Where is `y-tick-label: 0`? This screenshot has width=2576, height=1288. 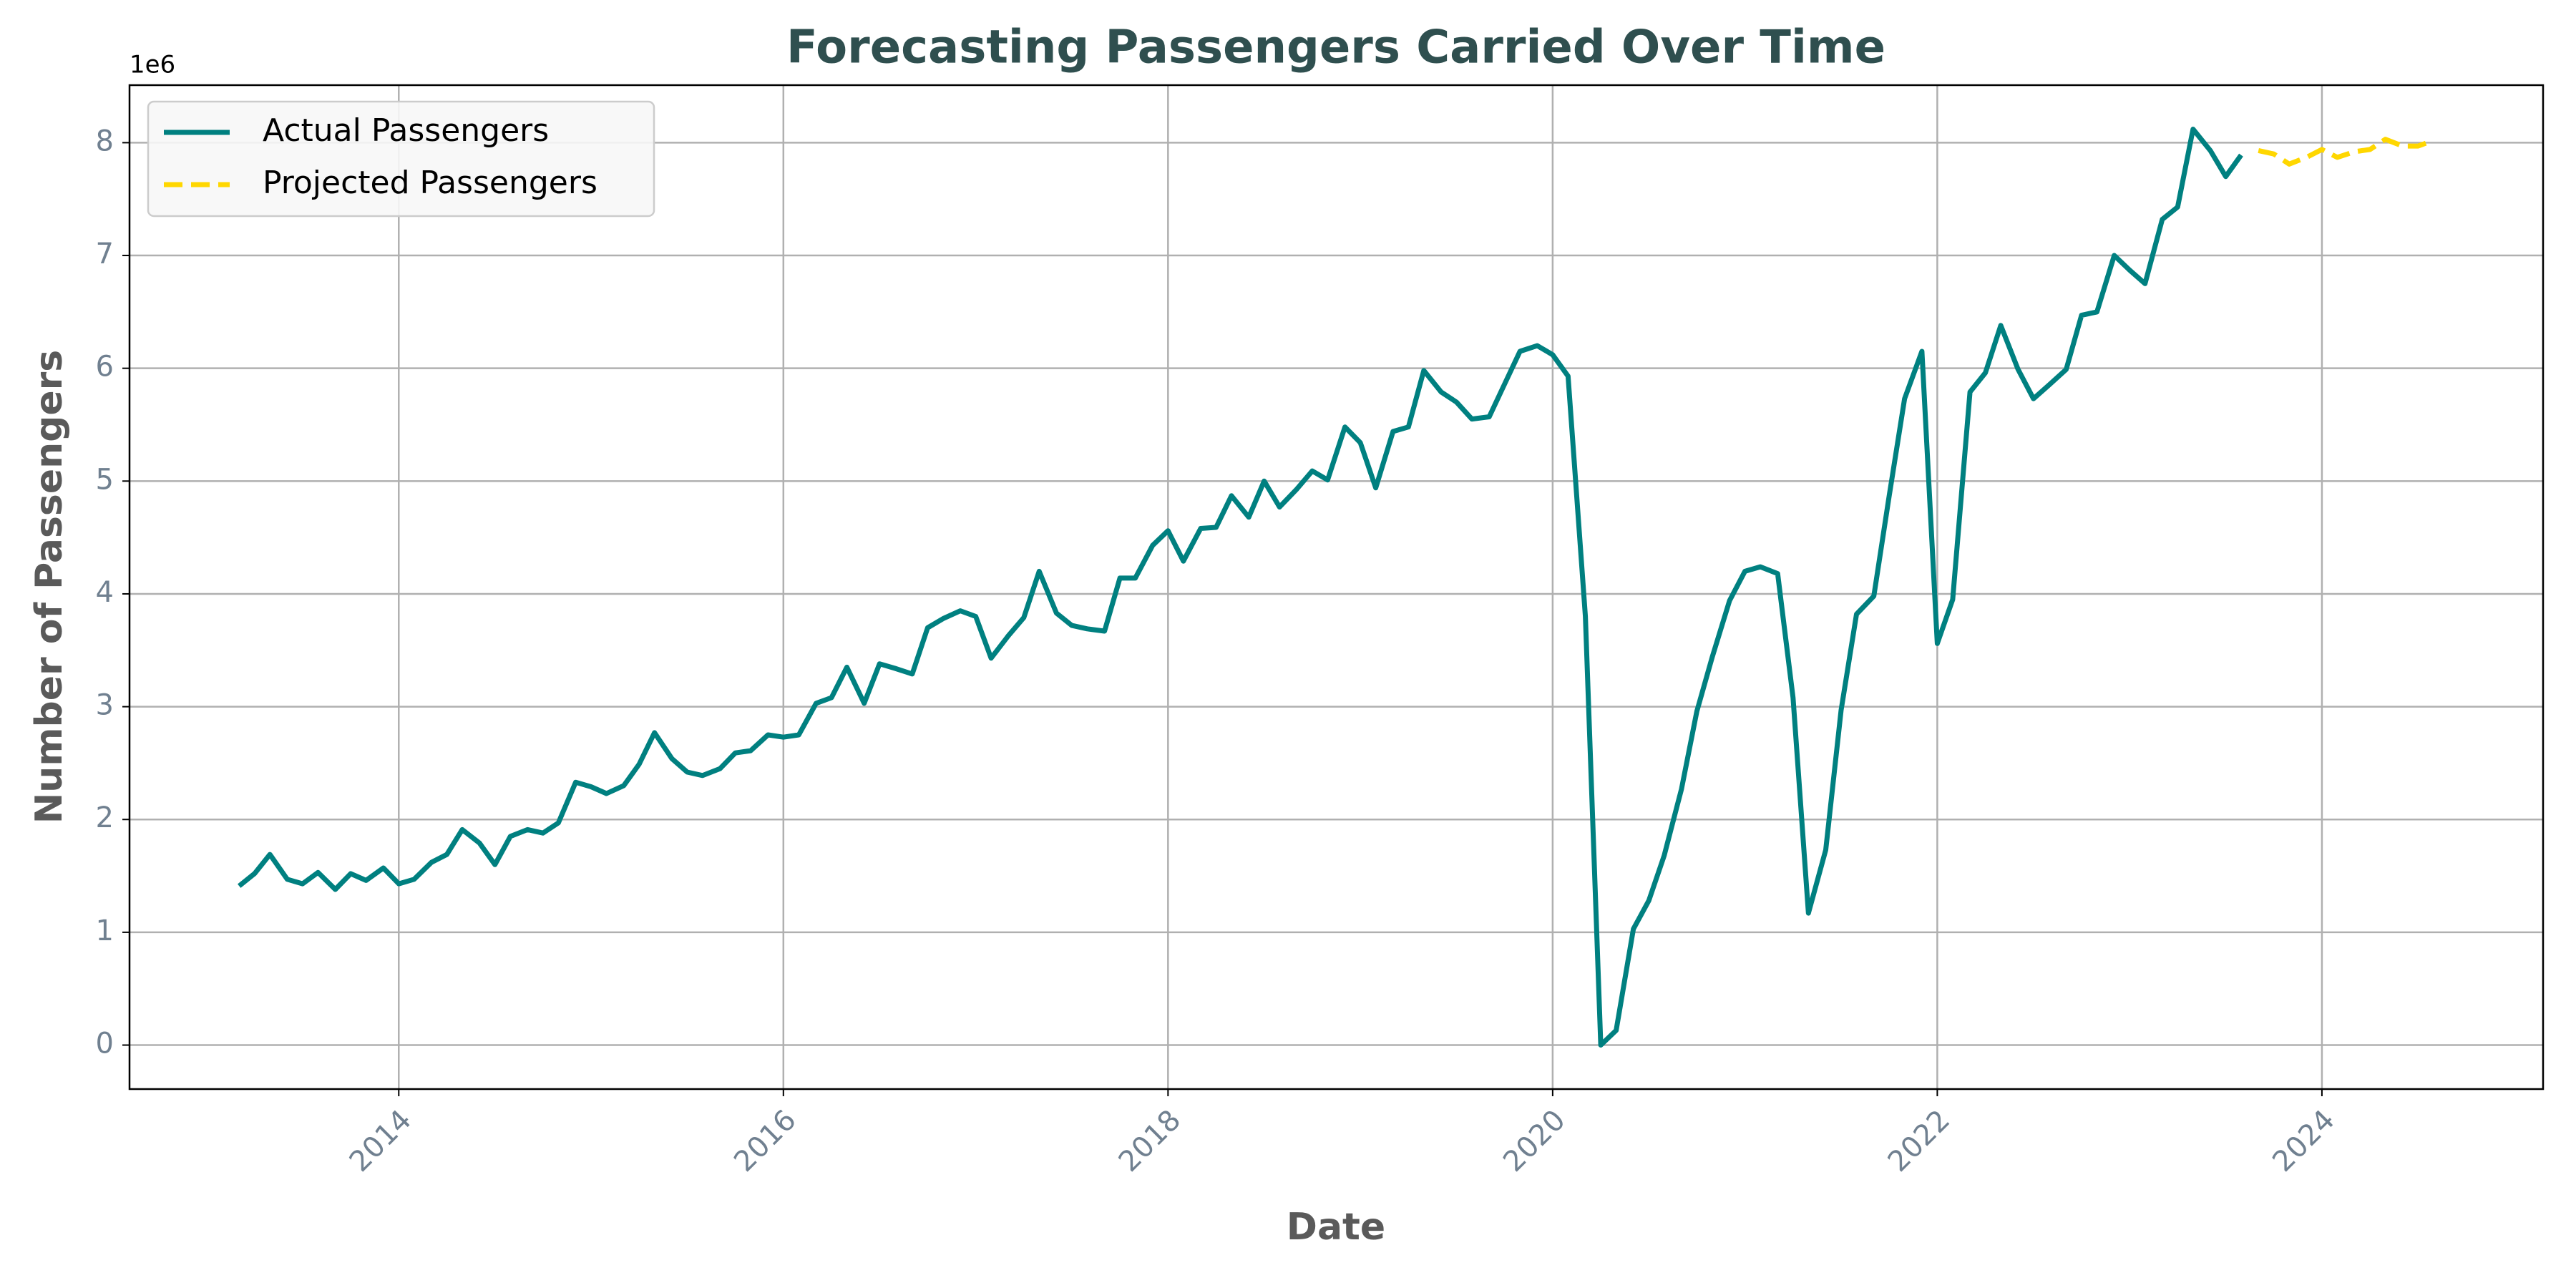 y-tick-label: 0 is located at coordinates (105, 1044).